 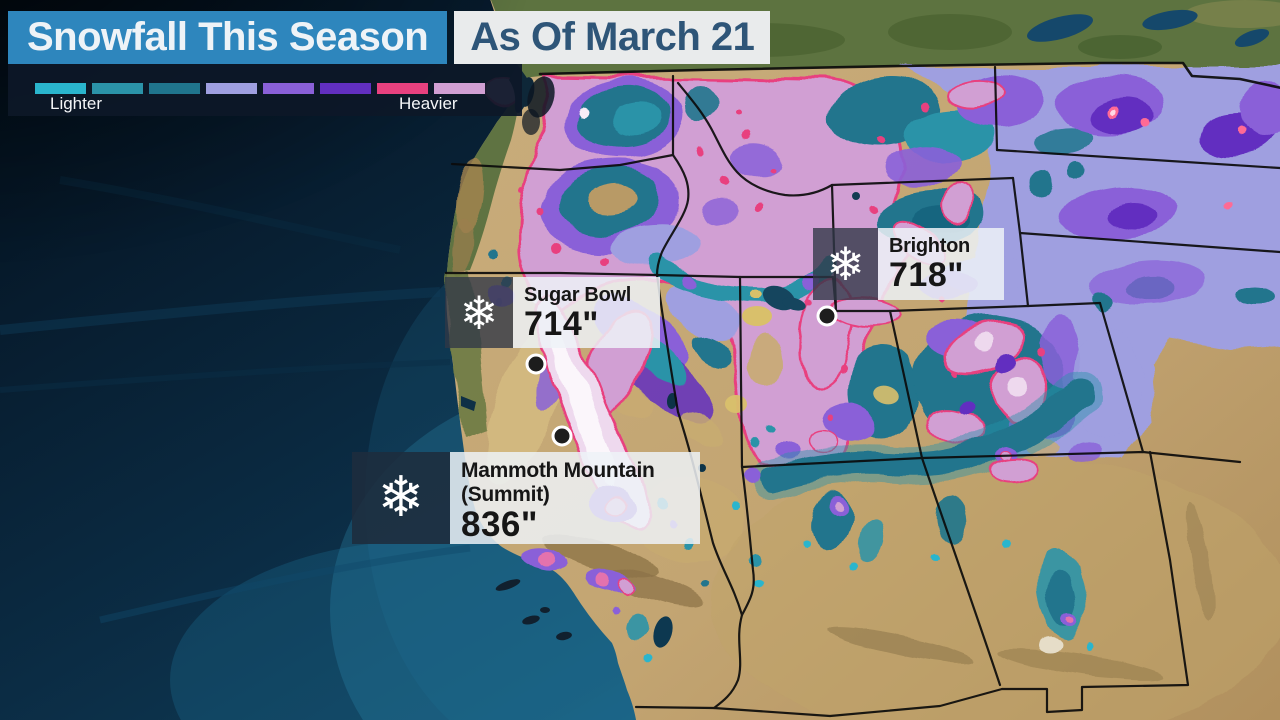 I want to click on station-name: Brighton, so click(x=929, y=246).